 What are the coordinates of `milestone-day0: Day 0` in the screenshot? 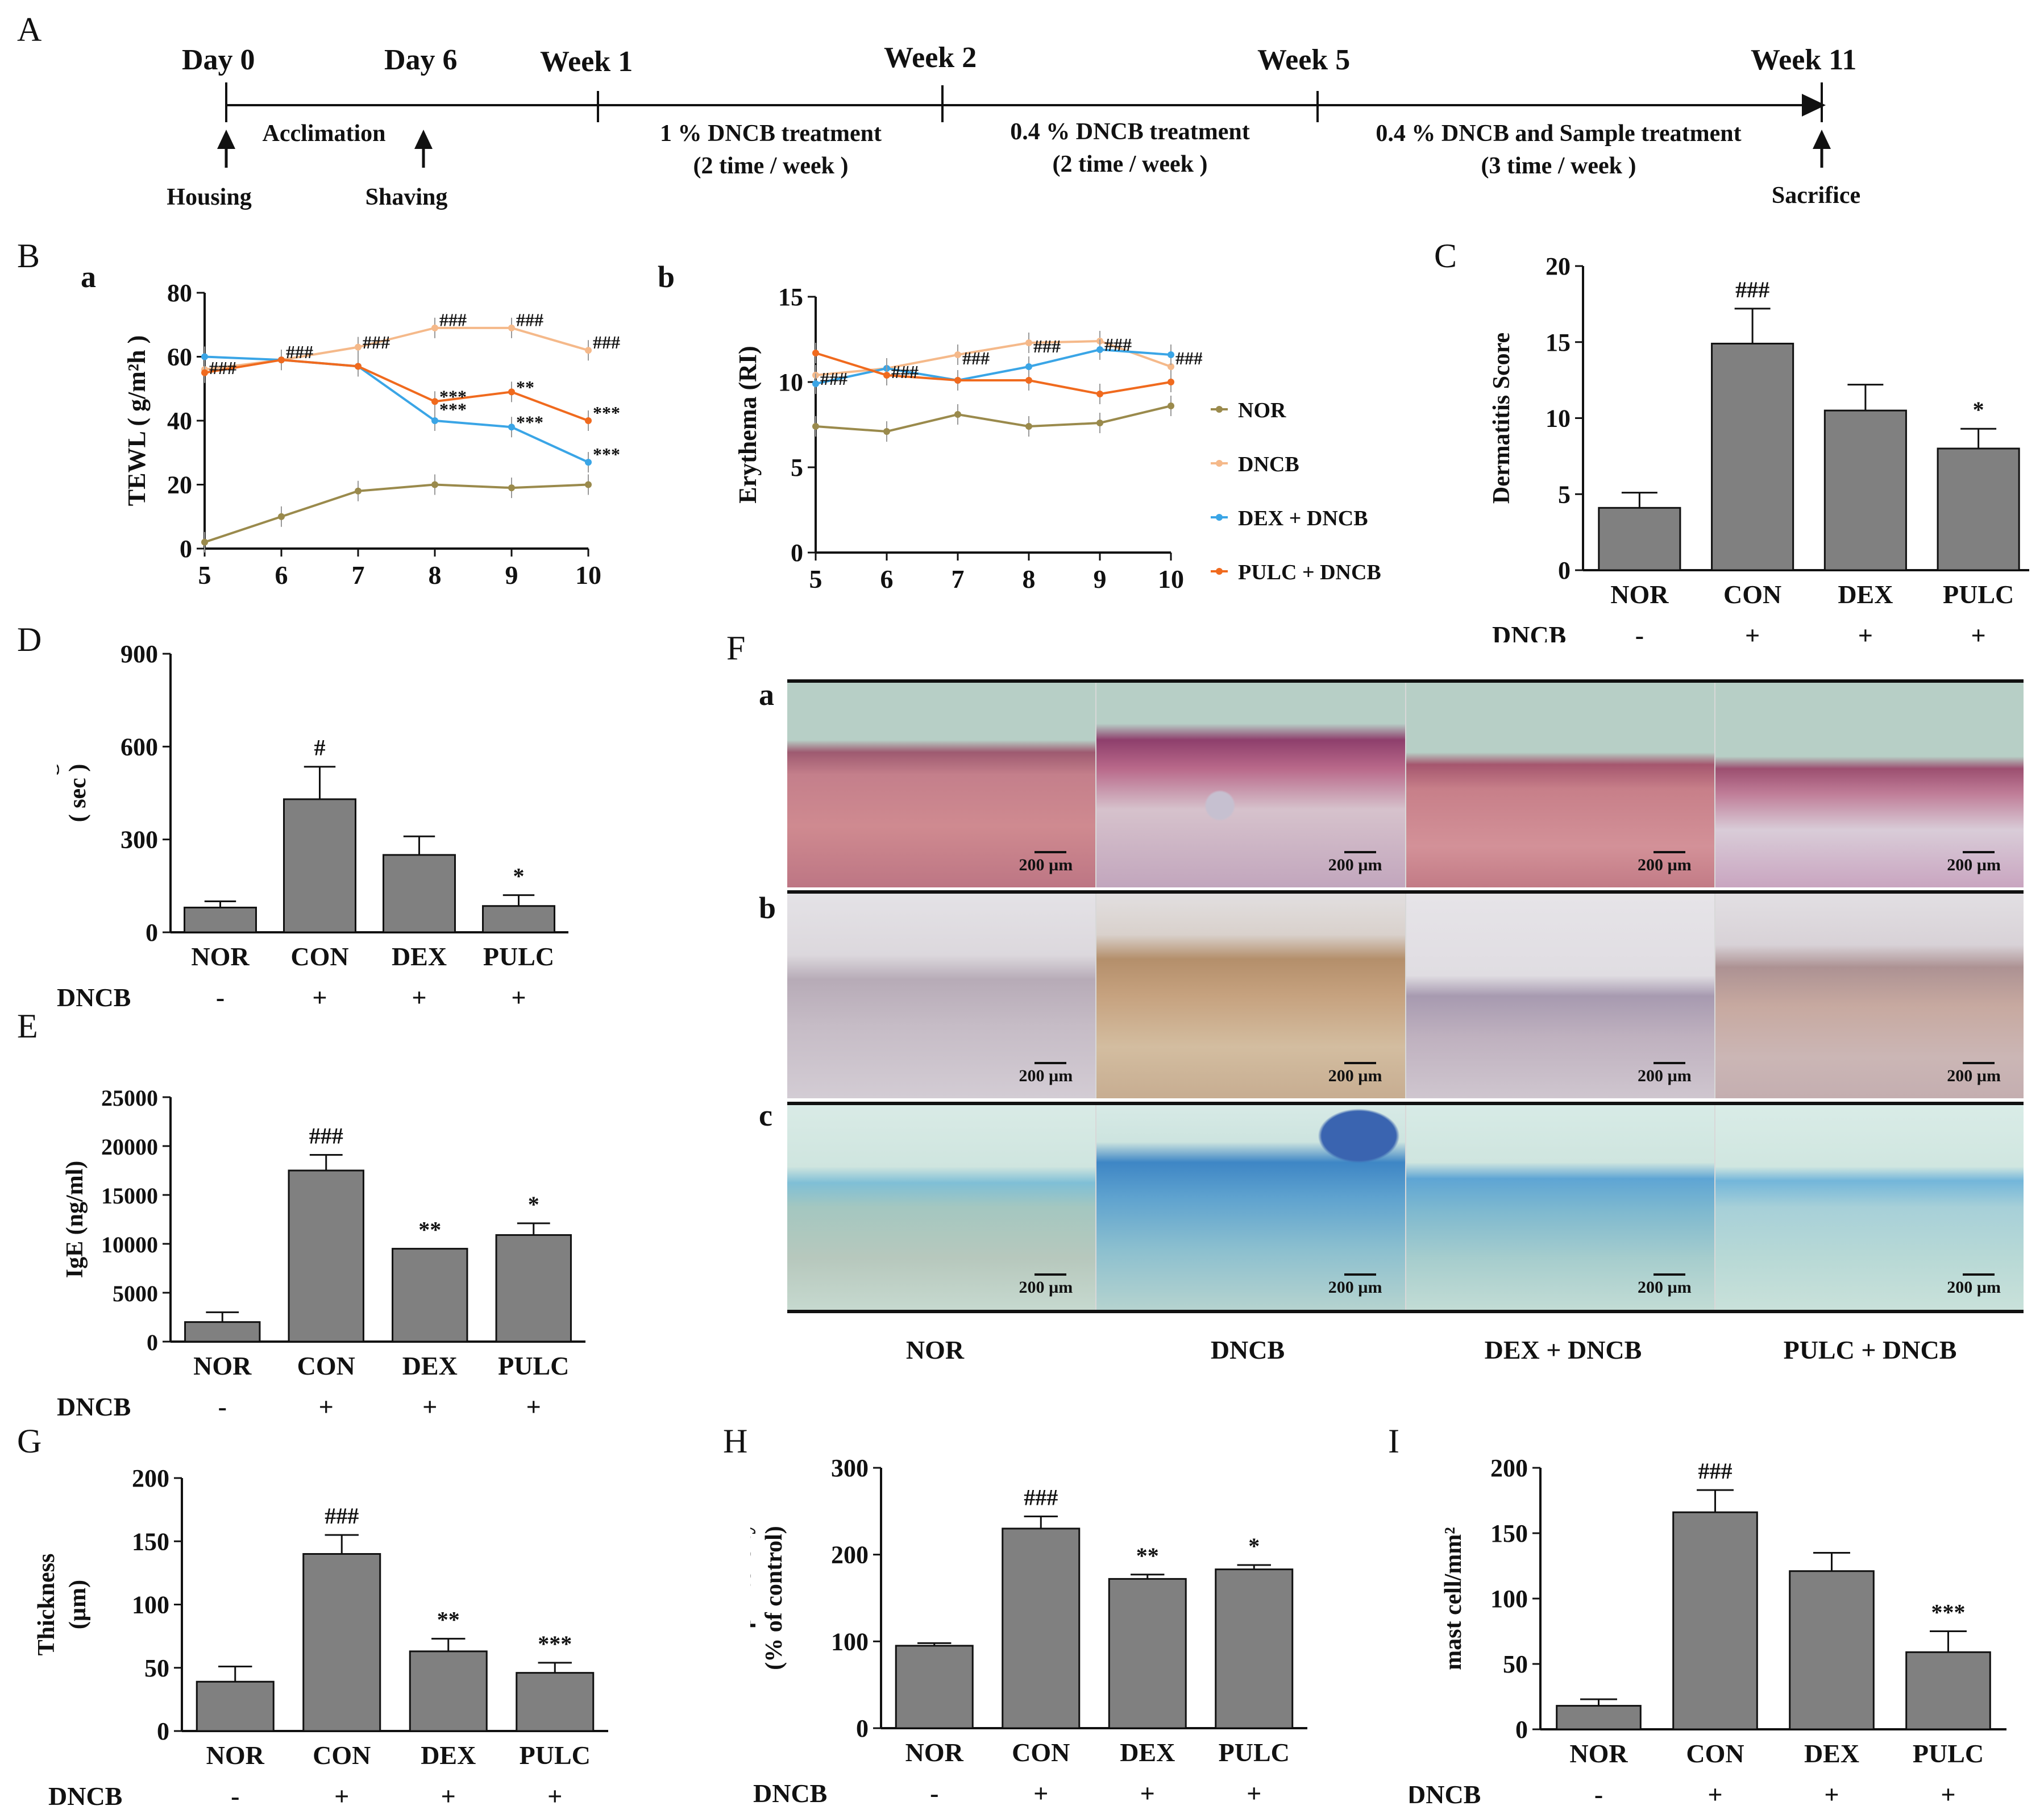 It's located at (218, 60).